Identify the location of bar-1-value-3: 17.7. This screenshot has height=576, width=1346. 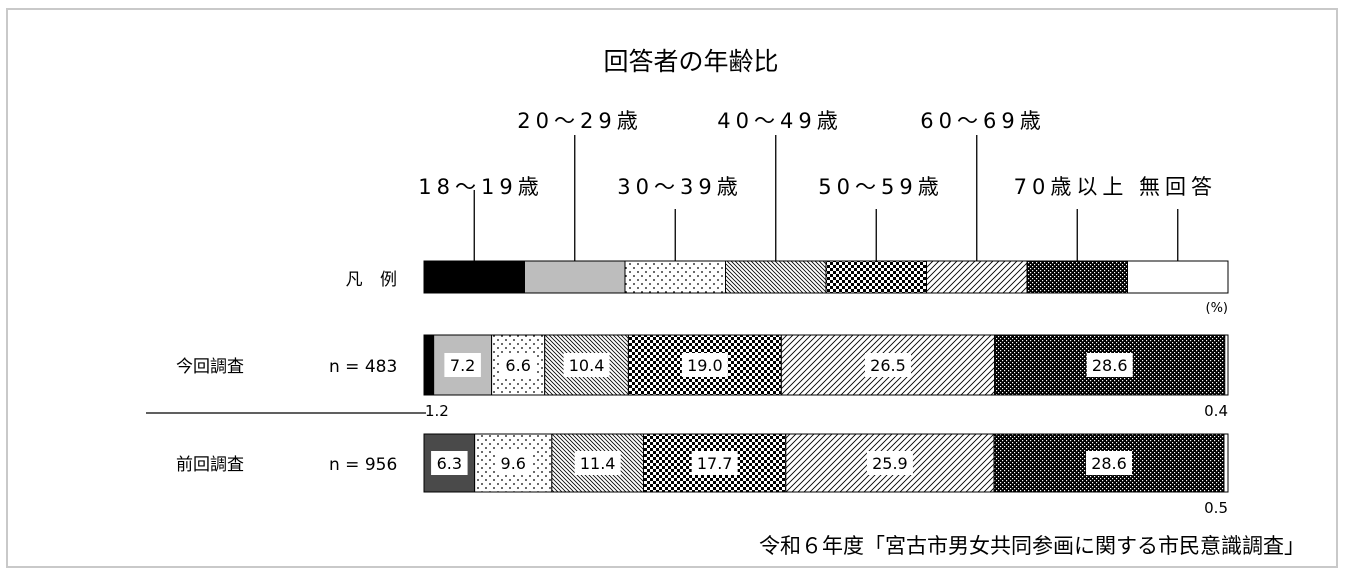
(715, 463).